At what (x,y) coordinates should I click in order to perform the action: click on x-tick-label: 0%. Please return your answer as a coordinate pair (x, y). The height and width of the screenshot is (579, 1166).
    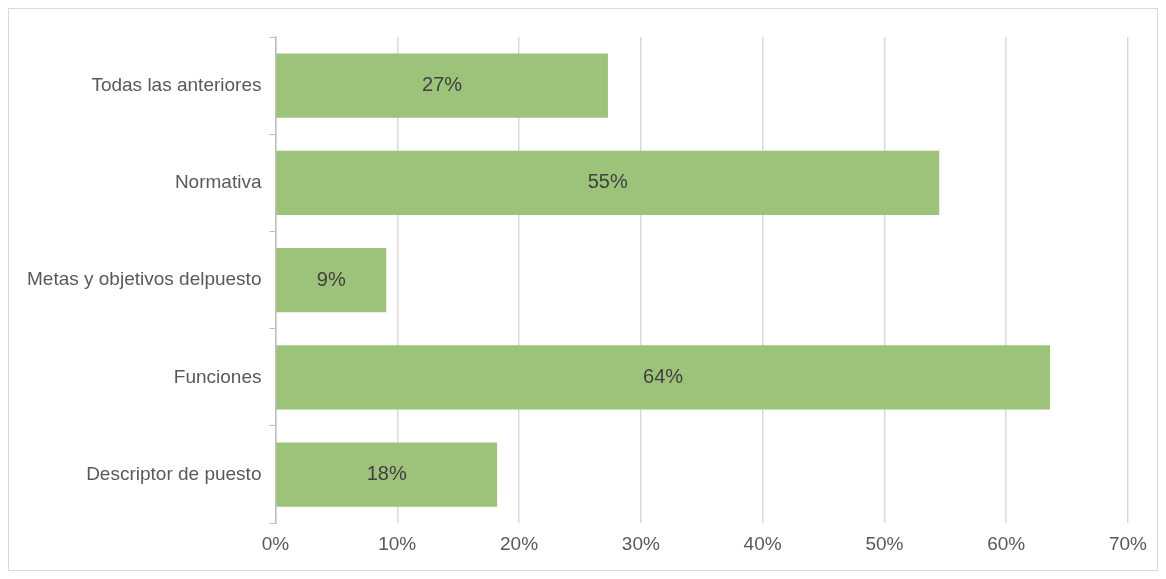
    Looking at the image, I should click on (275, 543).